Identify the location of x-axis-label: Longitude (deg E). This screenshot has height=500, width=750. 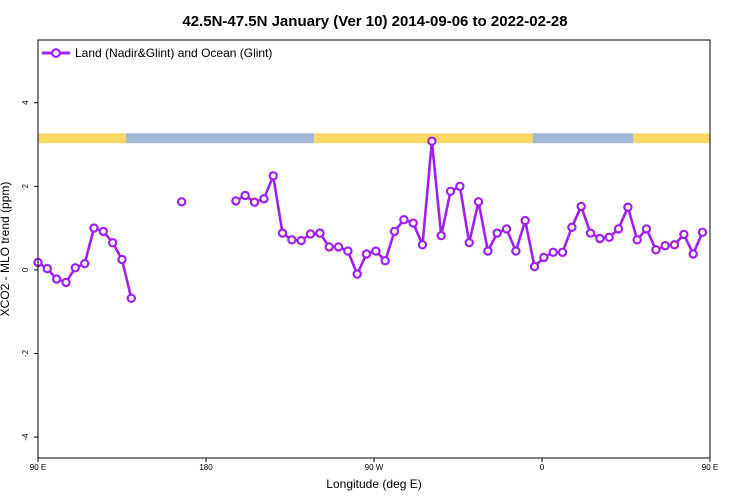
(373, 484).